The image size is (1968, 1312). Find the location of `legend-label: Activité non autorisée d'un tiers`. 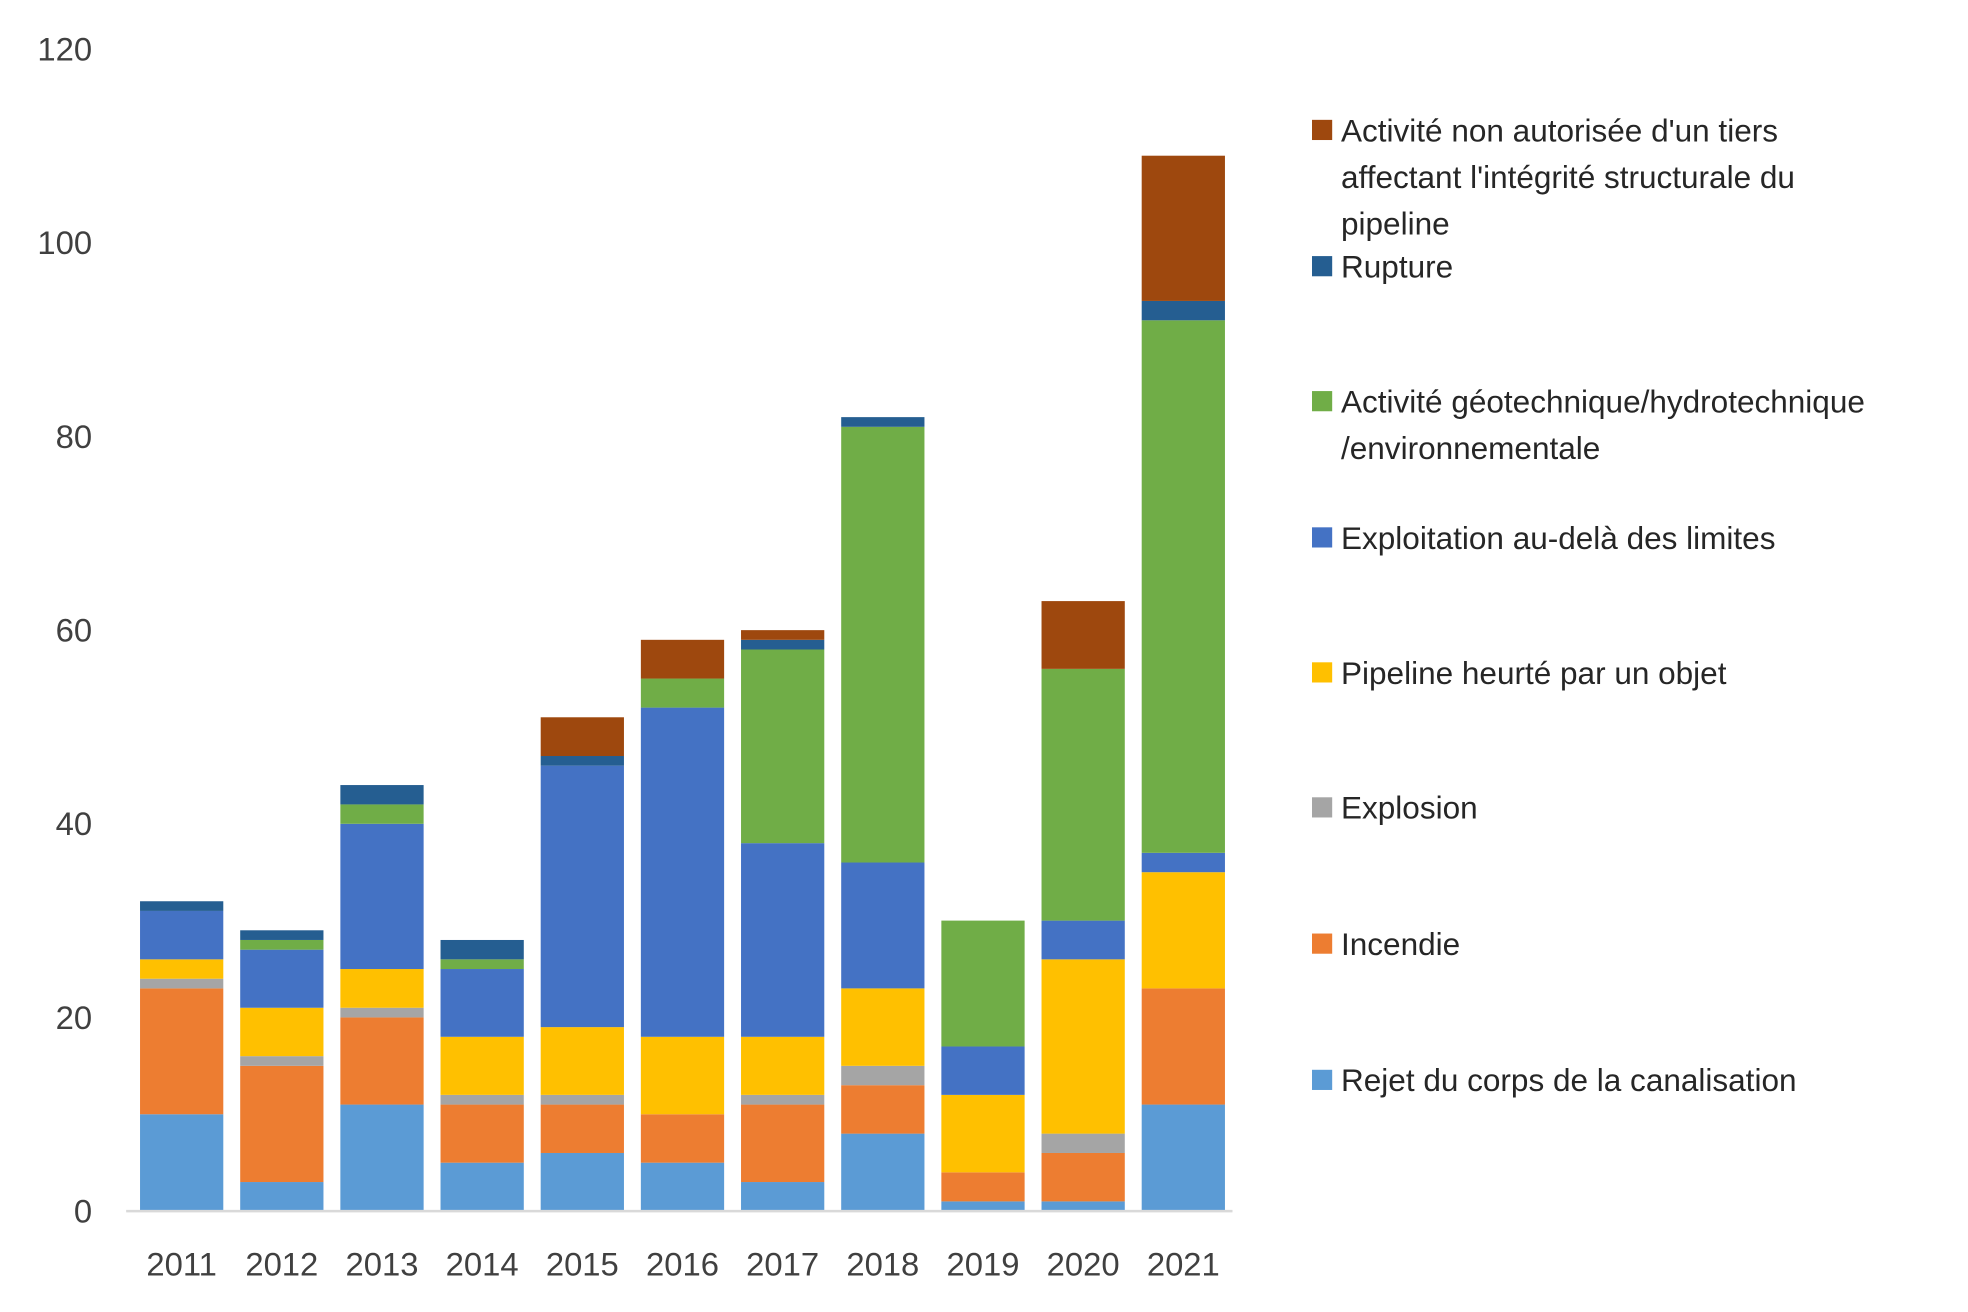

legend-label: Activité non autorisée d'un tiers is located at coordinates (1559, 130).